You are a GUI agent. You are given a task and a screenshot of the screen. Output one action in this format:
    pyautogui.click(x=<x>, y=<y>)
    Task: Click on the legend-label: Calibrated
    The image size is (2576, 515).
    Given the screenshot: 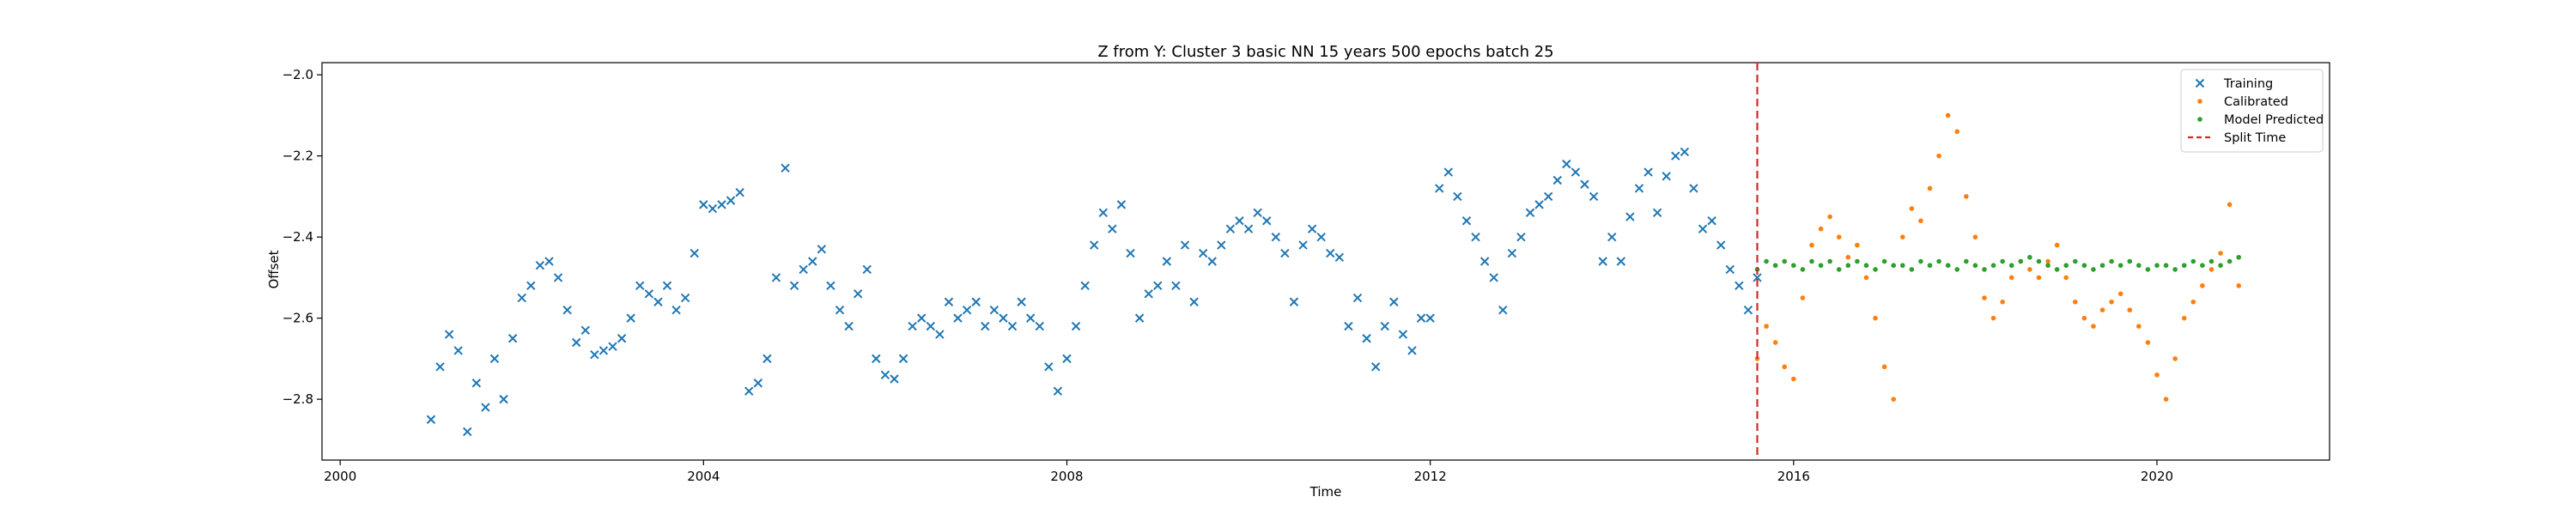 What is the action you would take?
    pyautogui.click(x=2256, y=102)
    